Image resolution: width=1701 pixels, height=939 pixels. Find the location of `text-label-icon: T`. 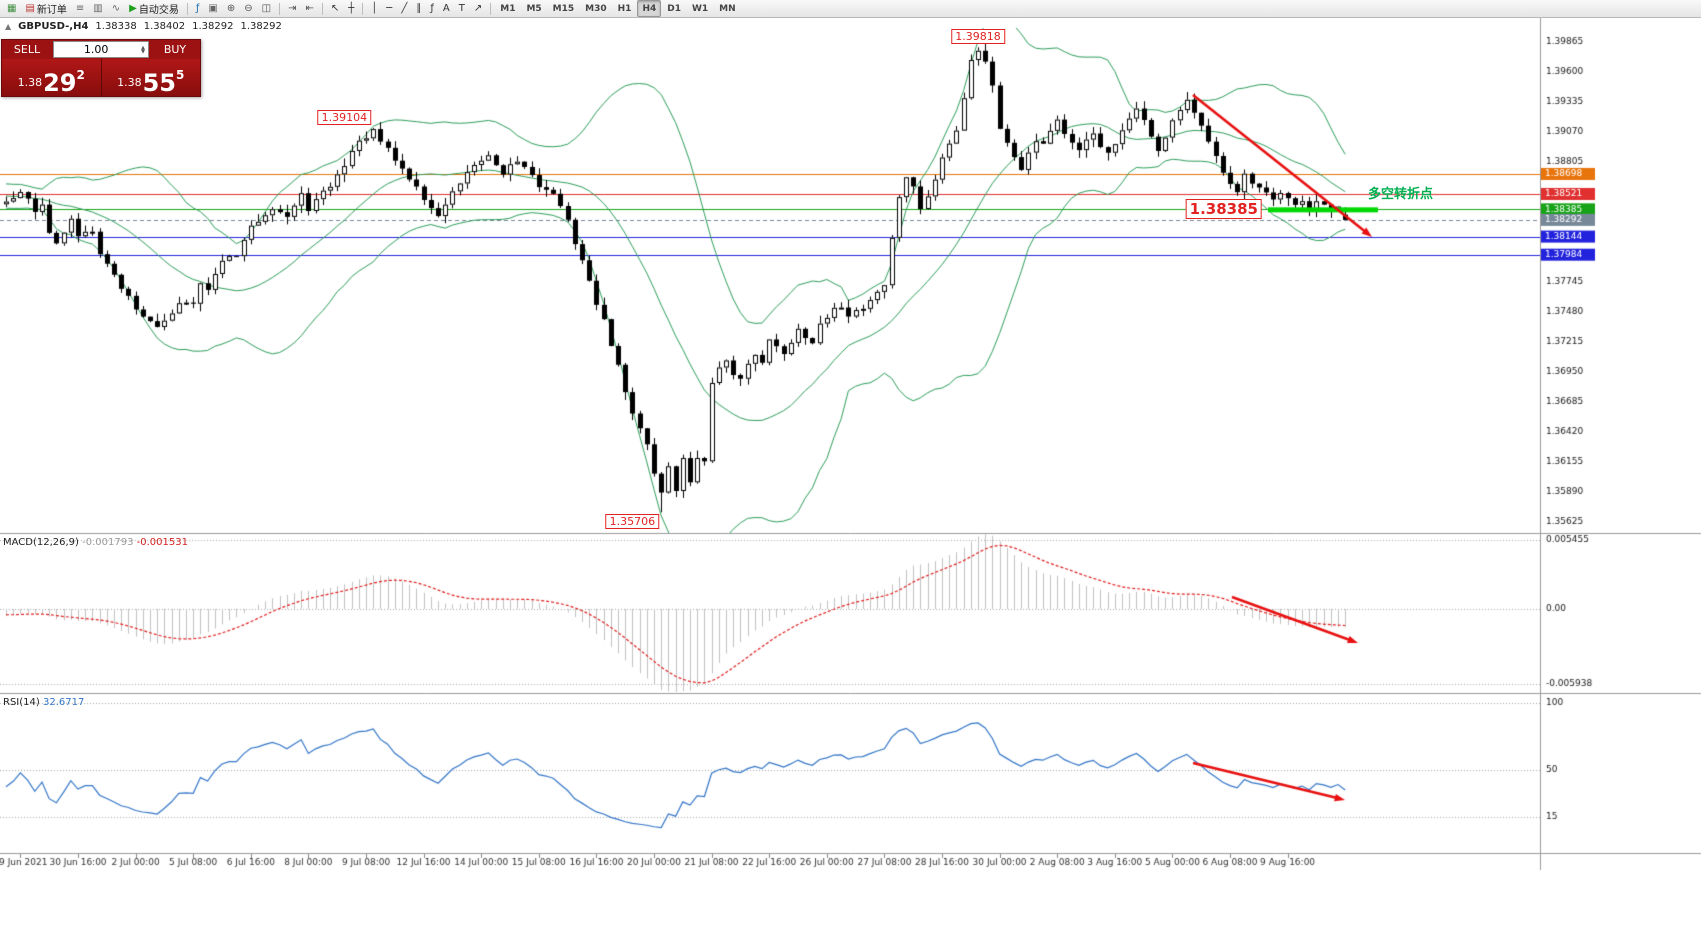

text-label-icon: T is located at coordinates (461, 8).